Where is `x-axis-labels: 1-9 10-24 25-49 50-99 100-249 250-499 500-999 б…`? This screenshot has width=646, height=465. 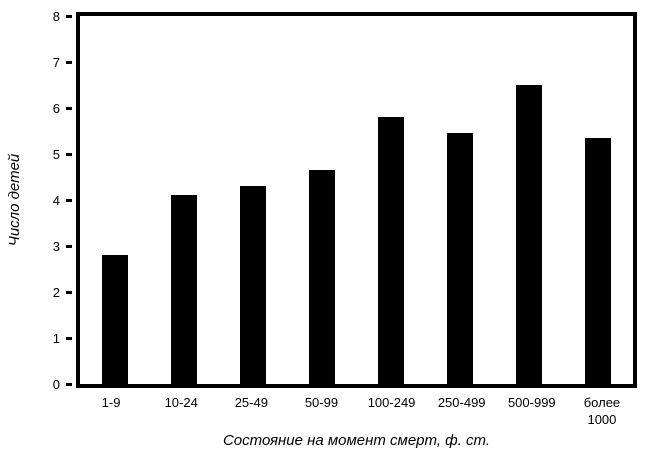 x-axis-labels: 1-9 10-24 25-49 50-99 100-249 250-499 500-999 б… is located at coordinates (356, 411).